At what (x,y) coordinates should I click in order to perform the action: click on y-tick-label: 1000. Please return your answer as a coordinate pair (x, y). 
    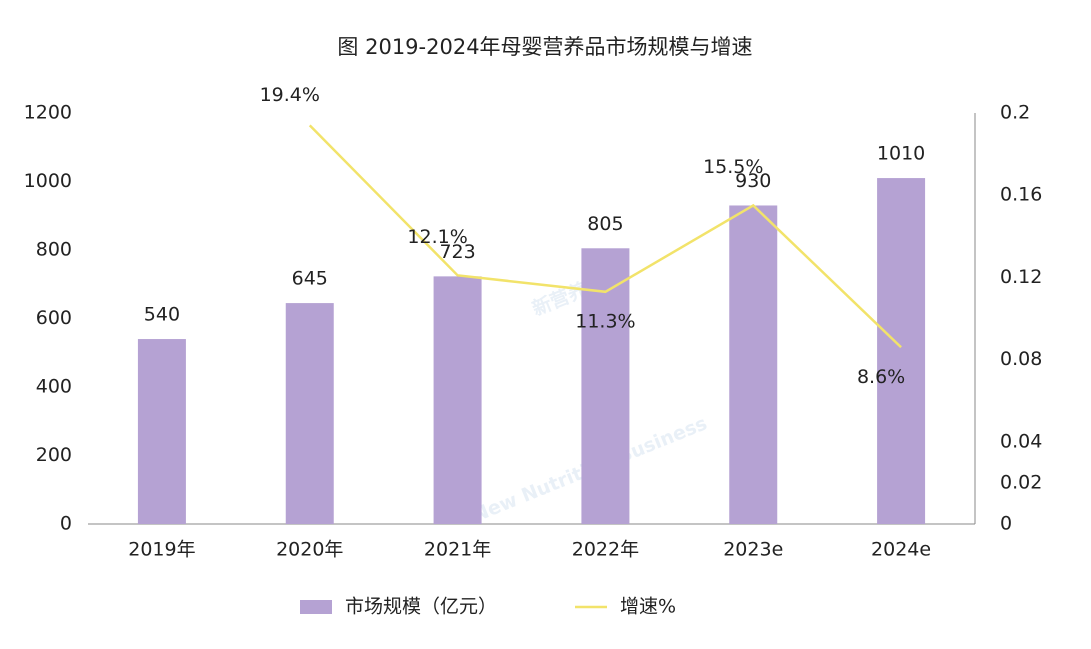
    Looking at the image, I should click on (48, 181).